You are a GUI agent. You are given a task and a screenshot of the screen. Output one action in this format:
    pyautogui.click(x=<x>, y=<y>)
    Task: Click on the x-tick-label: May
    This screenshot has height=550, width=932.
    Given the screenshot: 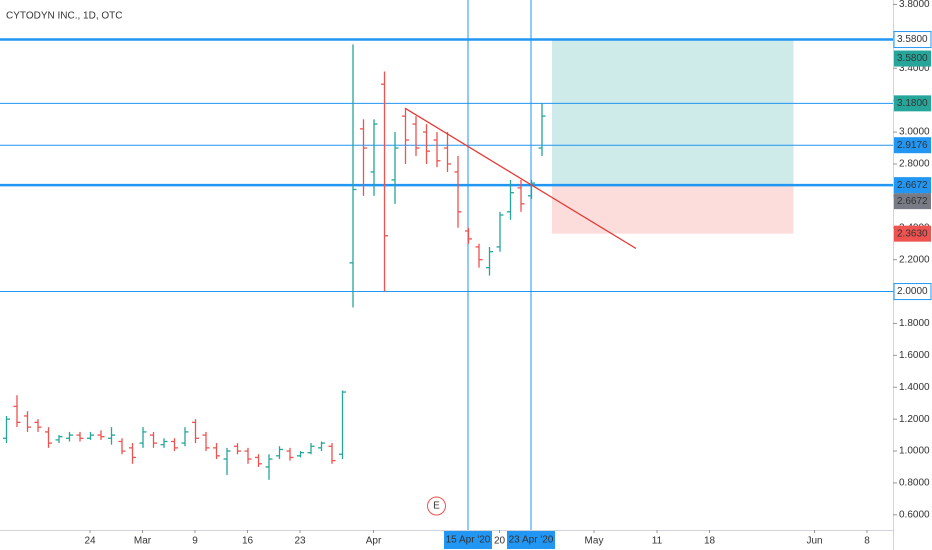 What is the action you would take?
    pyautogui.click(x=594, y=541)
    